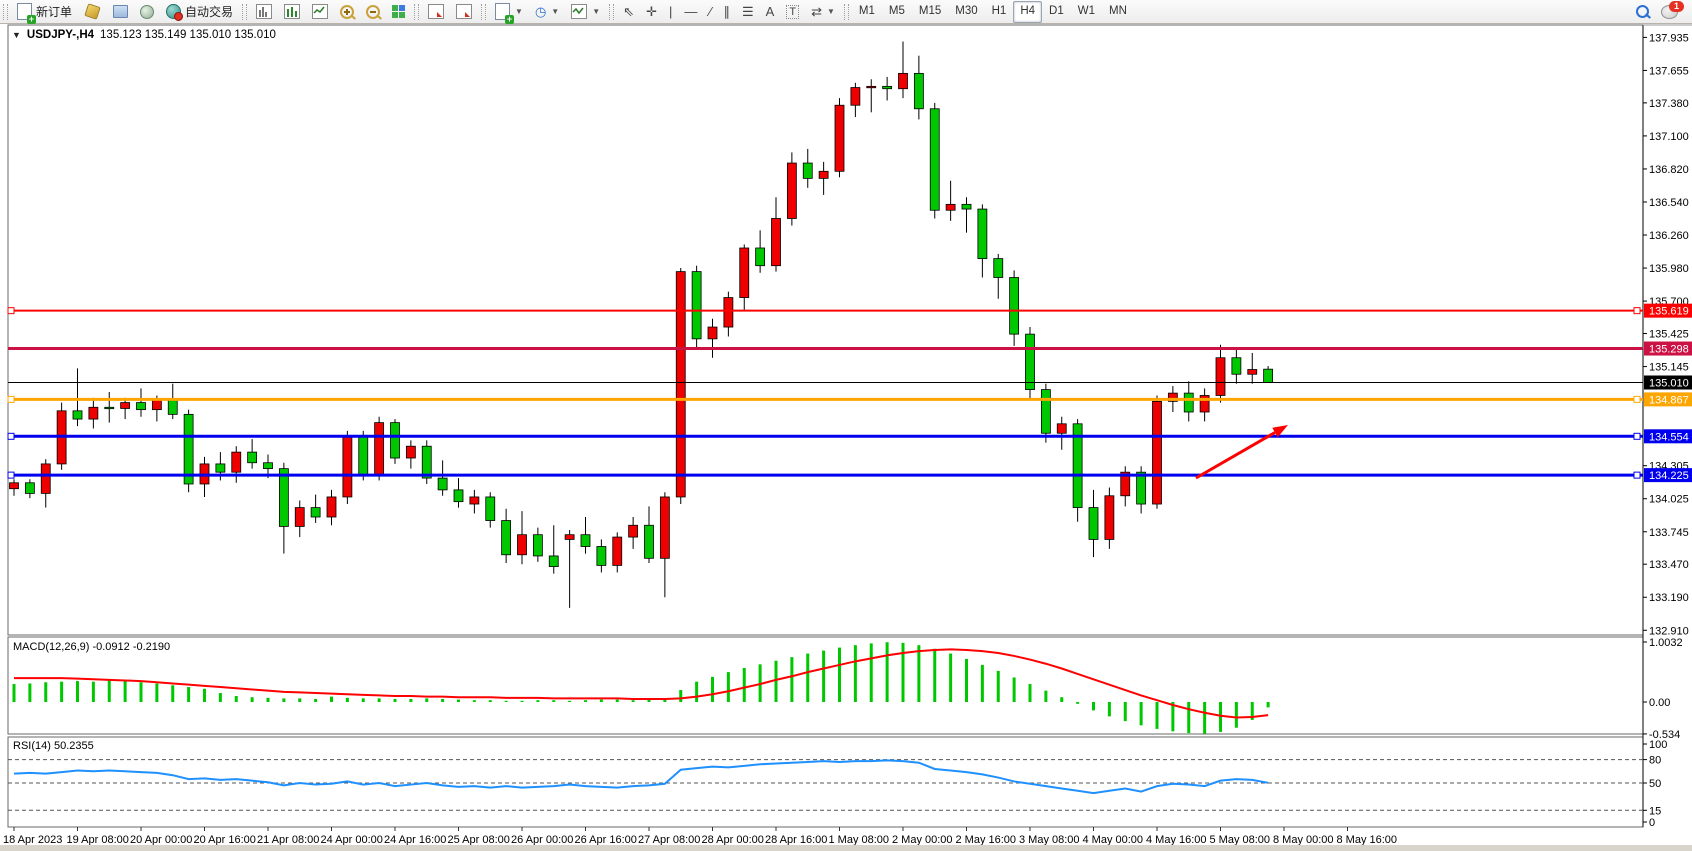  I want to click on navigator-icon, so click(121, 11).